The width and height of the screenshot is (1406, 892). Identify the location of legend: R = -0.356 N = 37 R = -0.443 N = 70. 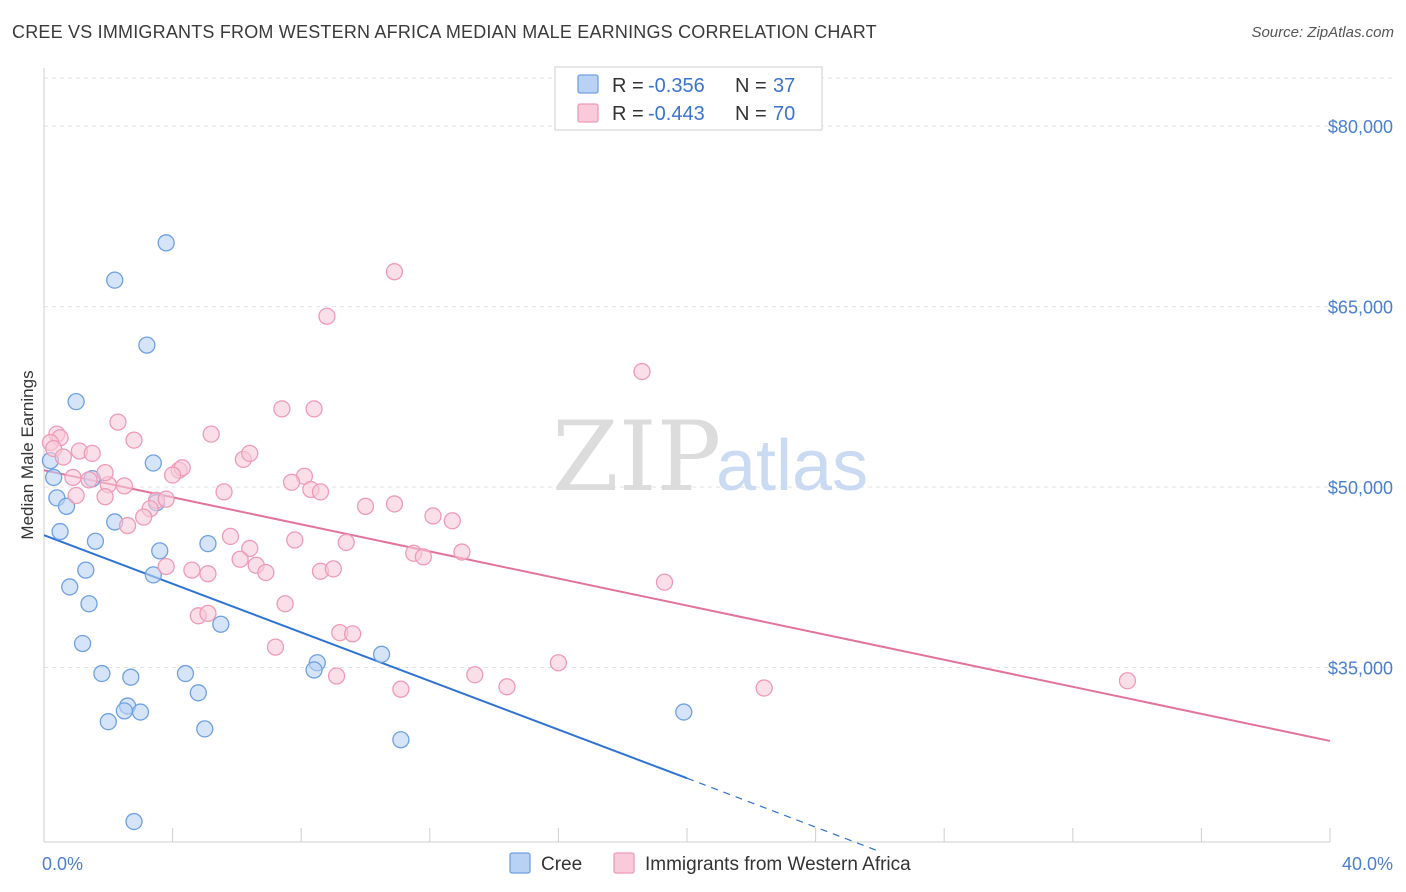
(688, 98).